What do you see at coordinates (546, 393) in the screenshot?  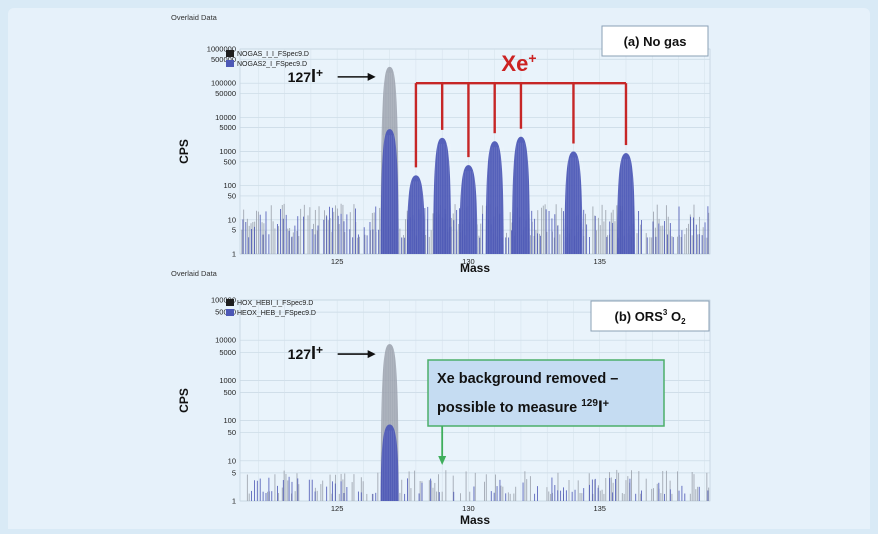 I see `callout-box` at bounding box center [546, 393].